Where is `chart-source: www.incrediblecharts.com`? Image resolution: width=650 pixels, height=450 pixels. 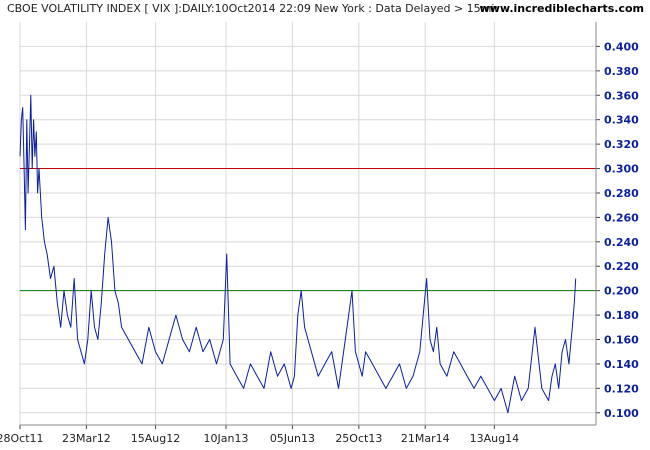
chart-source: www.incrediblecharts.com is located at coordinates (561, 8).